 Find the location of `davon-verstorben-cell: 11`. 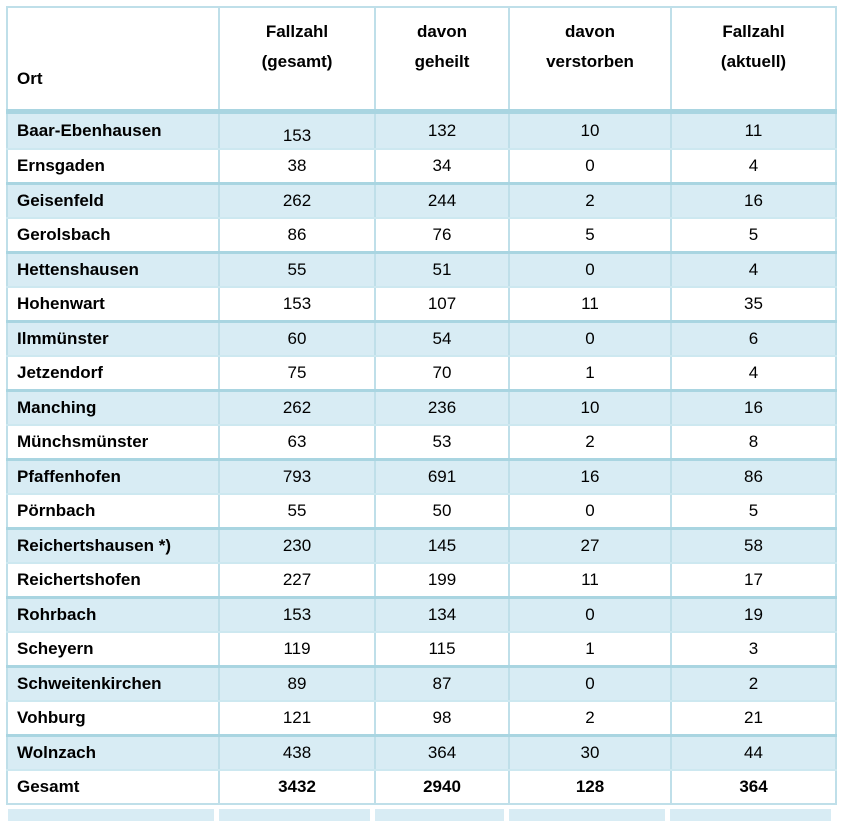

davon-verstorben-cell: 11 is located at coordinates (590, 304).